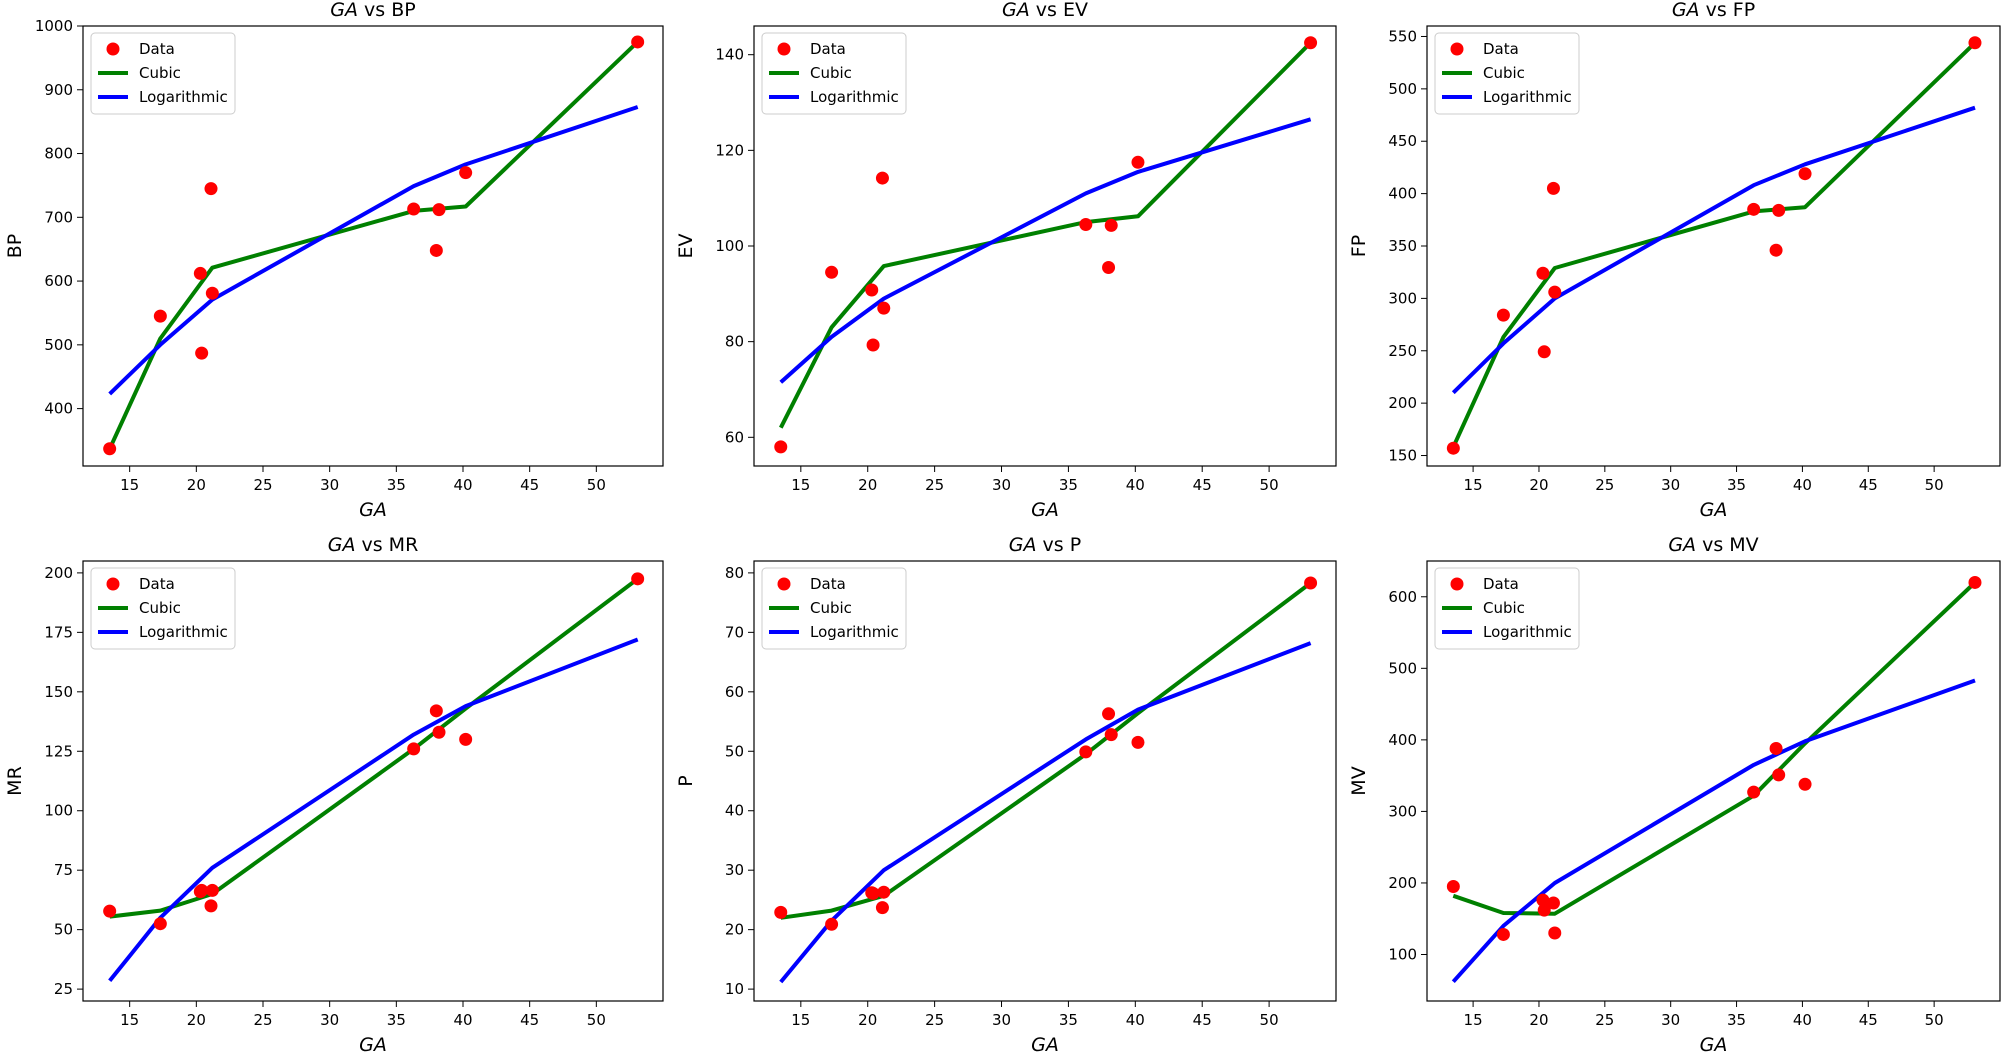 This screenshot has width=2007, height=1052. What do you see at coordinates (734, 870) in the screenshot?
I see `y-tick-label: 30` at bounding box center [734, 870].